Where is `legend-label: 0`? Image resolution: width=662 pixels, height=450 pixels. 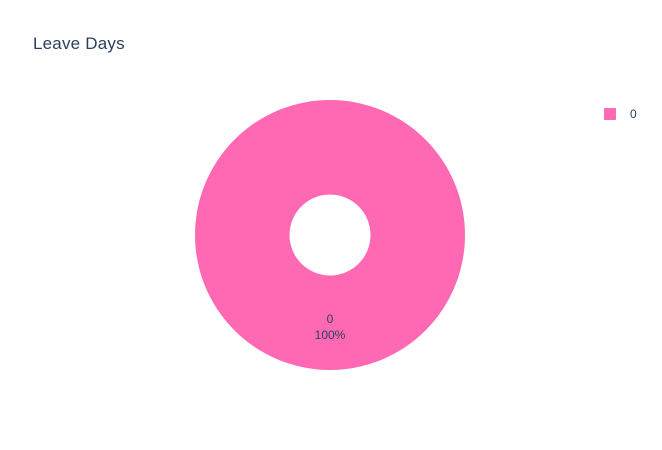
legend-label: 0 is located at coordinates (633, 114).